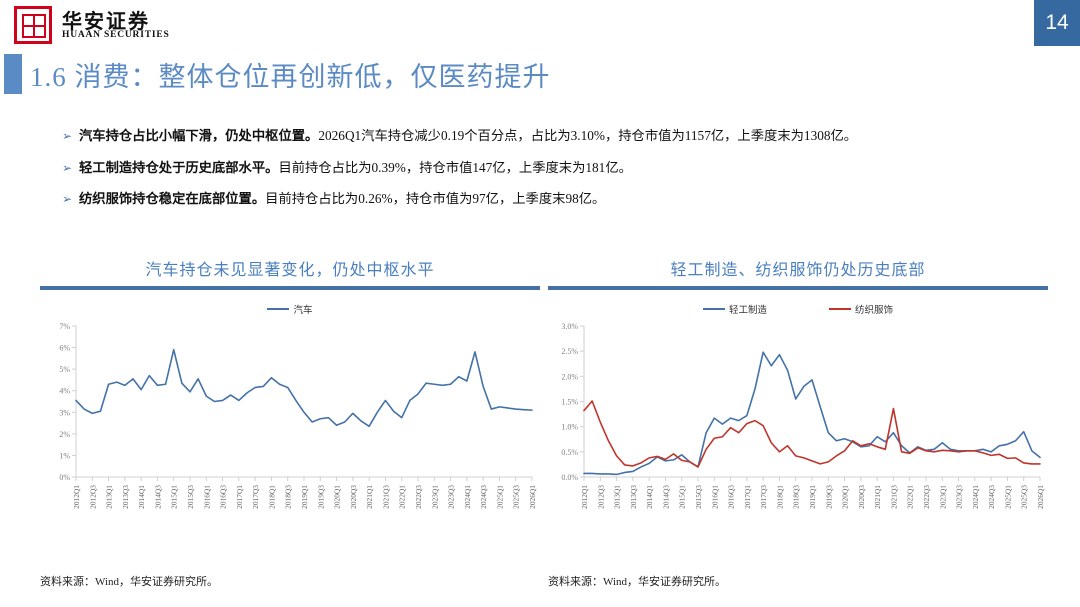  What do you see at coordinates (64, 369) in the screenshot?
I see `svg-text: 5%` at bounding box center [64, 369].